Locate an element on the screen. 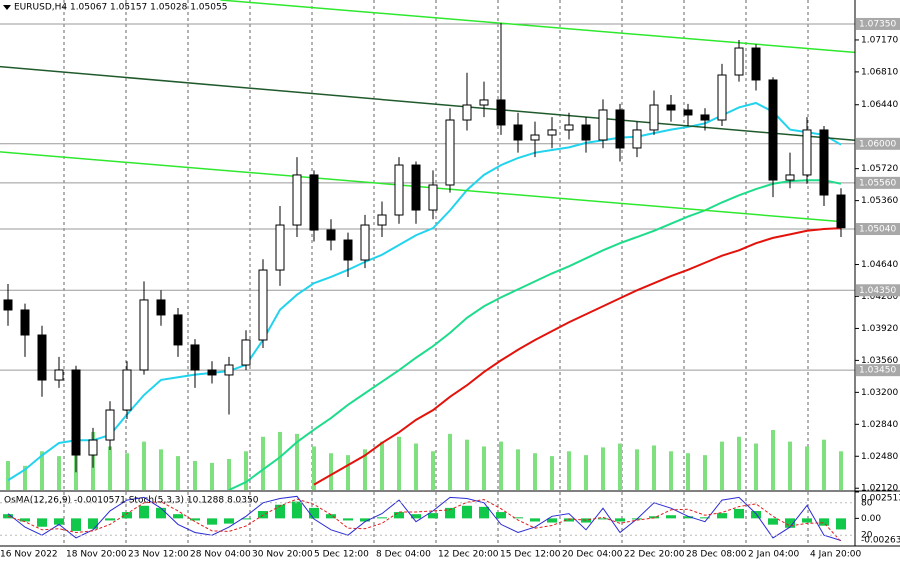 This screenshot has width=900, height=562. y-tick-label: 1.04640 is located at coordinates (879, 265).